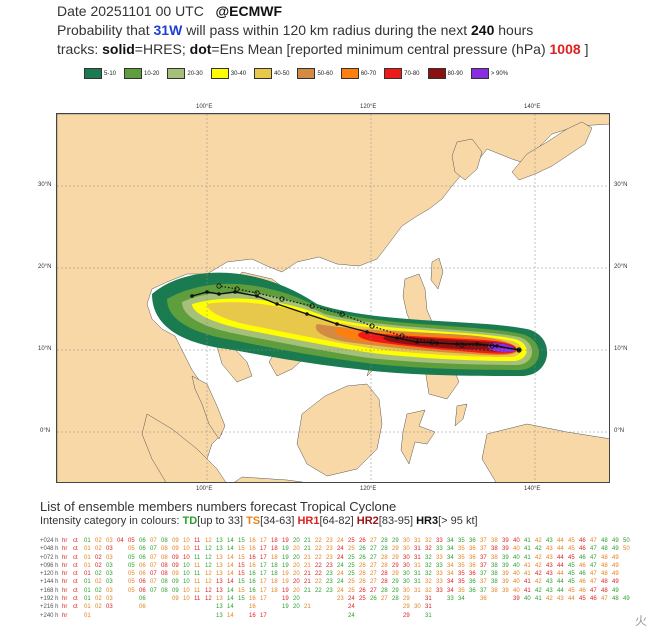 The width and height of the screenshot is (653, 642). I want to click on member-cell: 41, so click(527, 549).